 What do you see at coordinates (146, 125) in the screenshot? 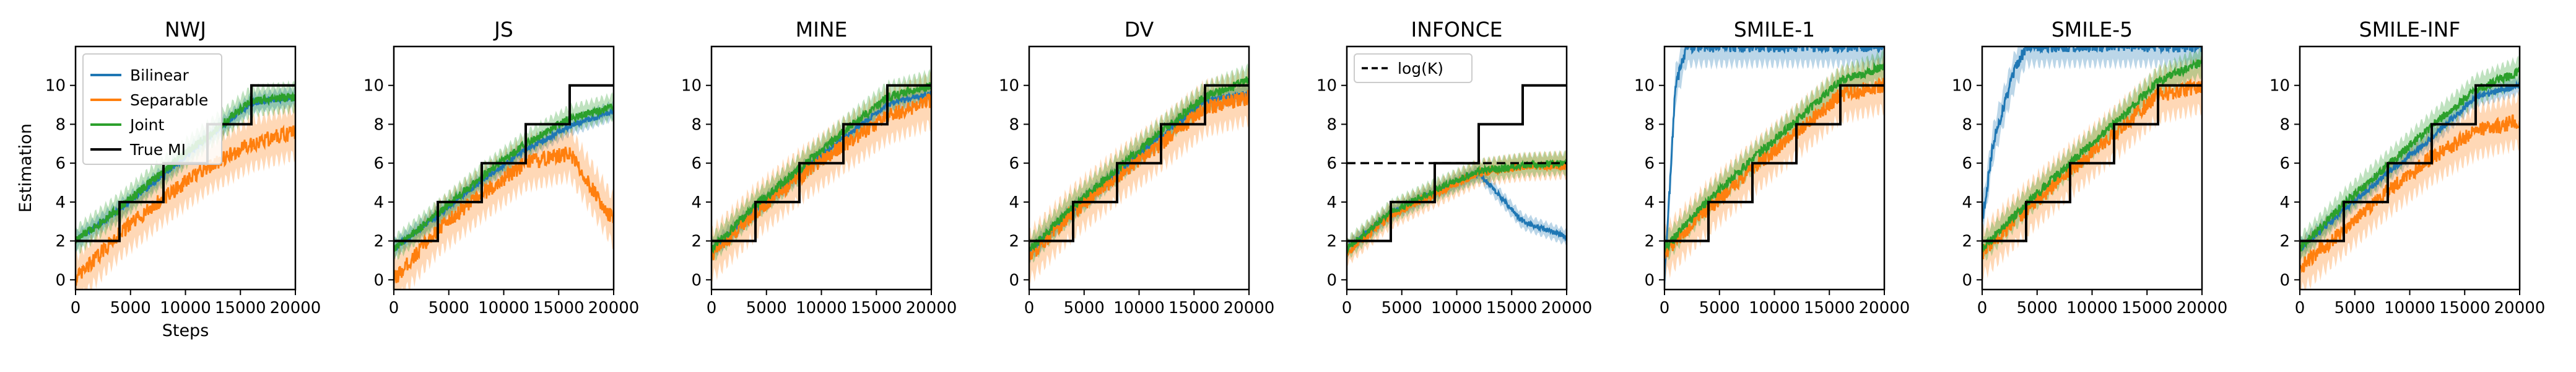
I see `legend-label-joint: Joint` at bounding box center [146, 125].